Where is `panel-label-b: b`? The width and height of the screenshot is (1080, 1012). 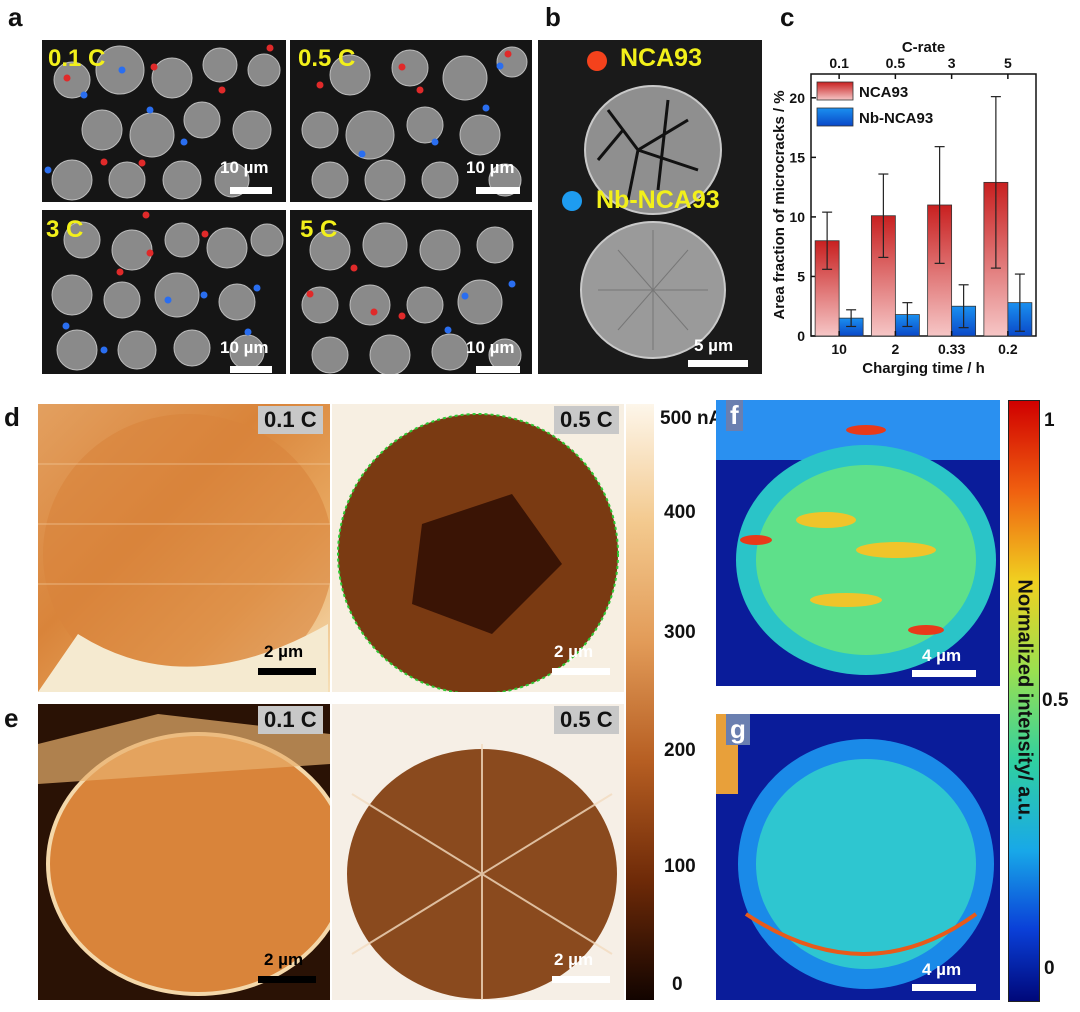 panel-label-b: b is located at coordinates (553, 17).